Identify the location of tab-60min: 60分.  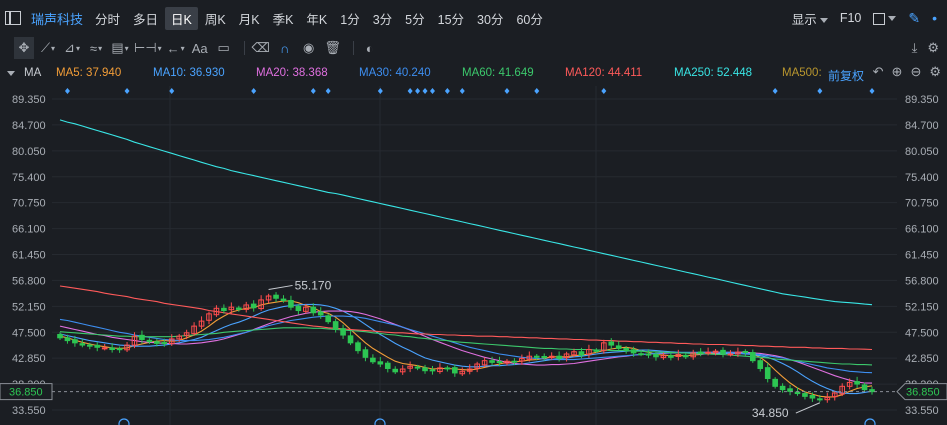
(529, 19).